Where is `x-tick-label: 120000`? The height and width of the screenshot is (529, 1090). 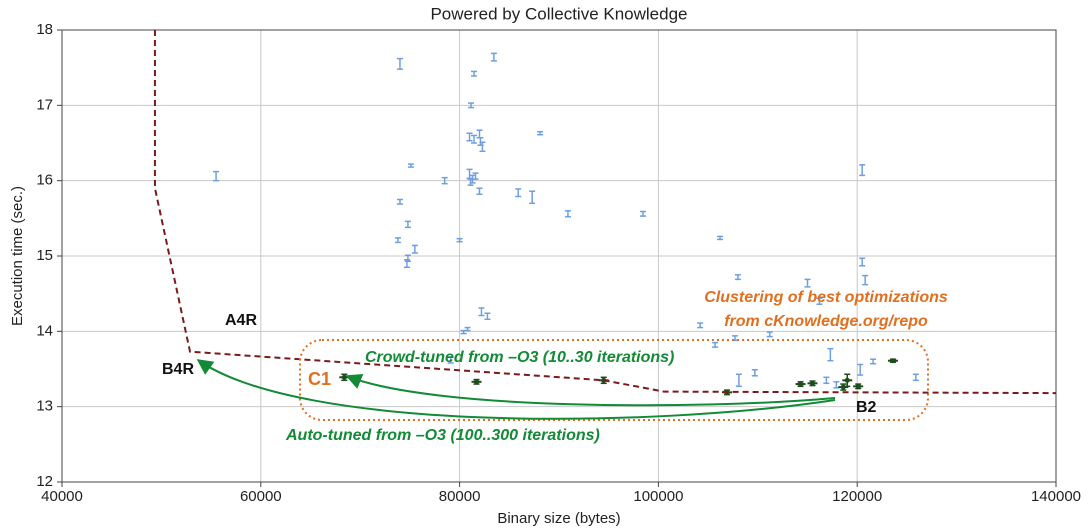 x-tick-label: 120000 is located at coordinates (857, 496).